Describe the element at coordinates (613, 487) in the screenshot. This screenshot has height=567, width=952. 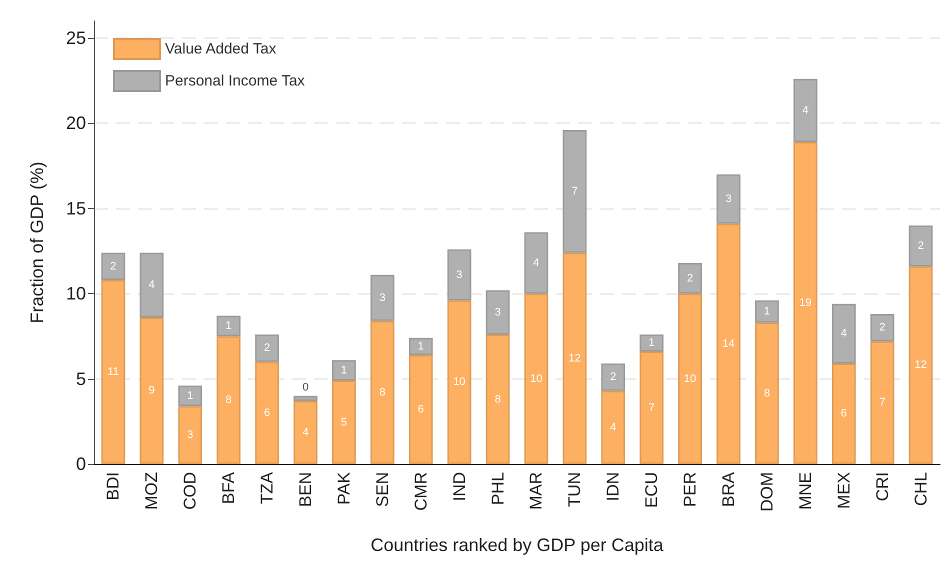
I see `x-tick-label: IDN` at that location.